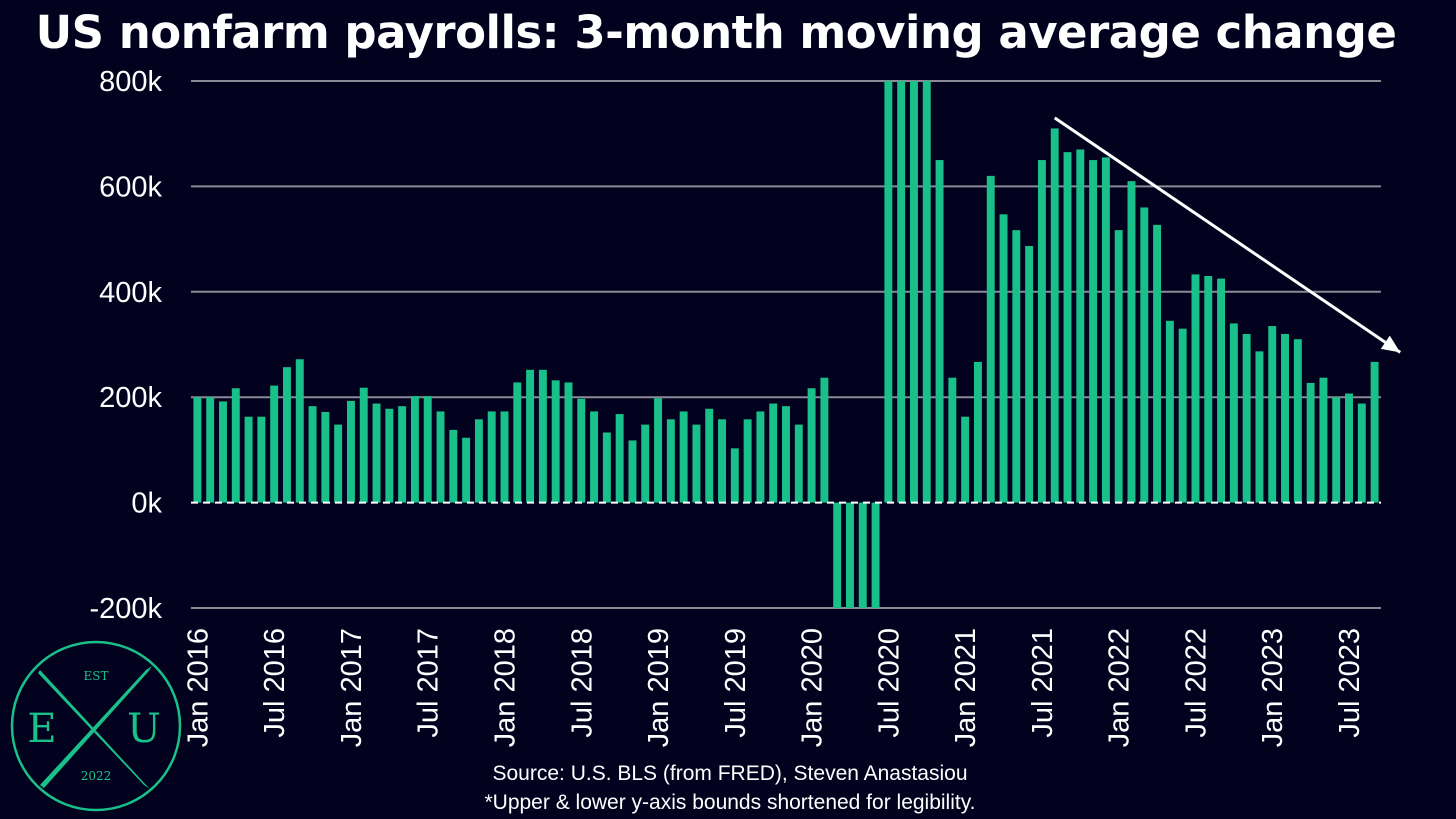 The height and width of the screenshot is (819, 1456). I want to click on trend-arrow-head, so click(1390, 344).